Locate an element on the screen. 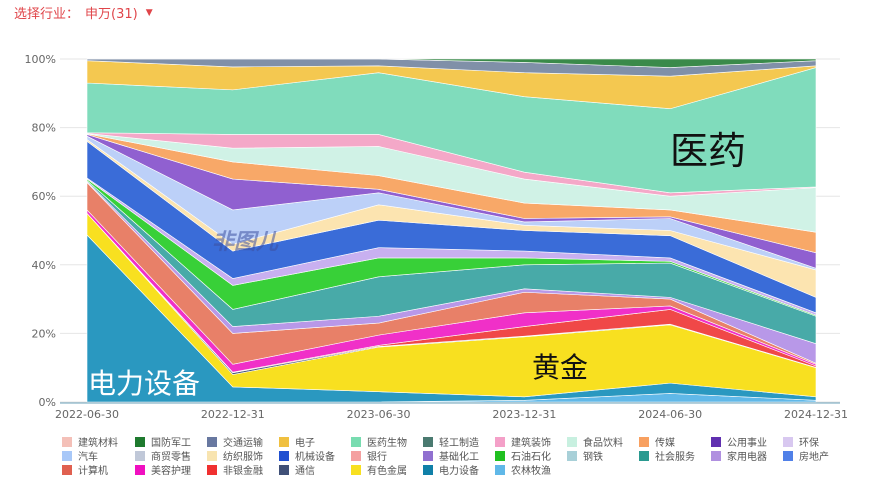 The image size is (870, 492). legend-item: 房地产 is located at coordinates (806, 455).